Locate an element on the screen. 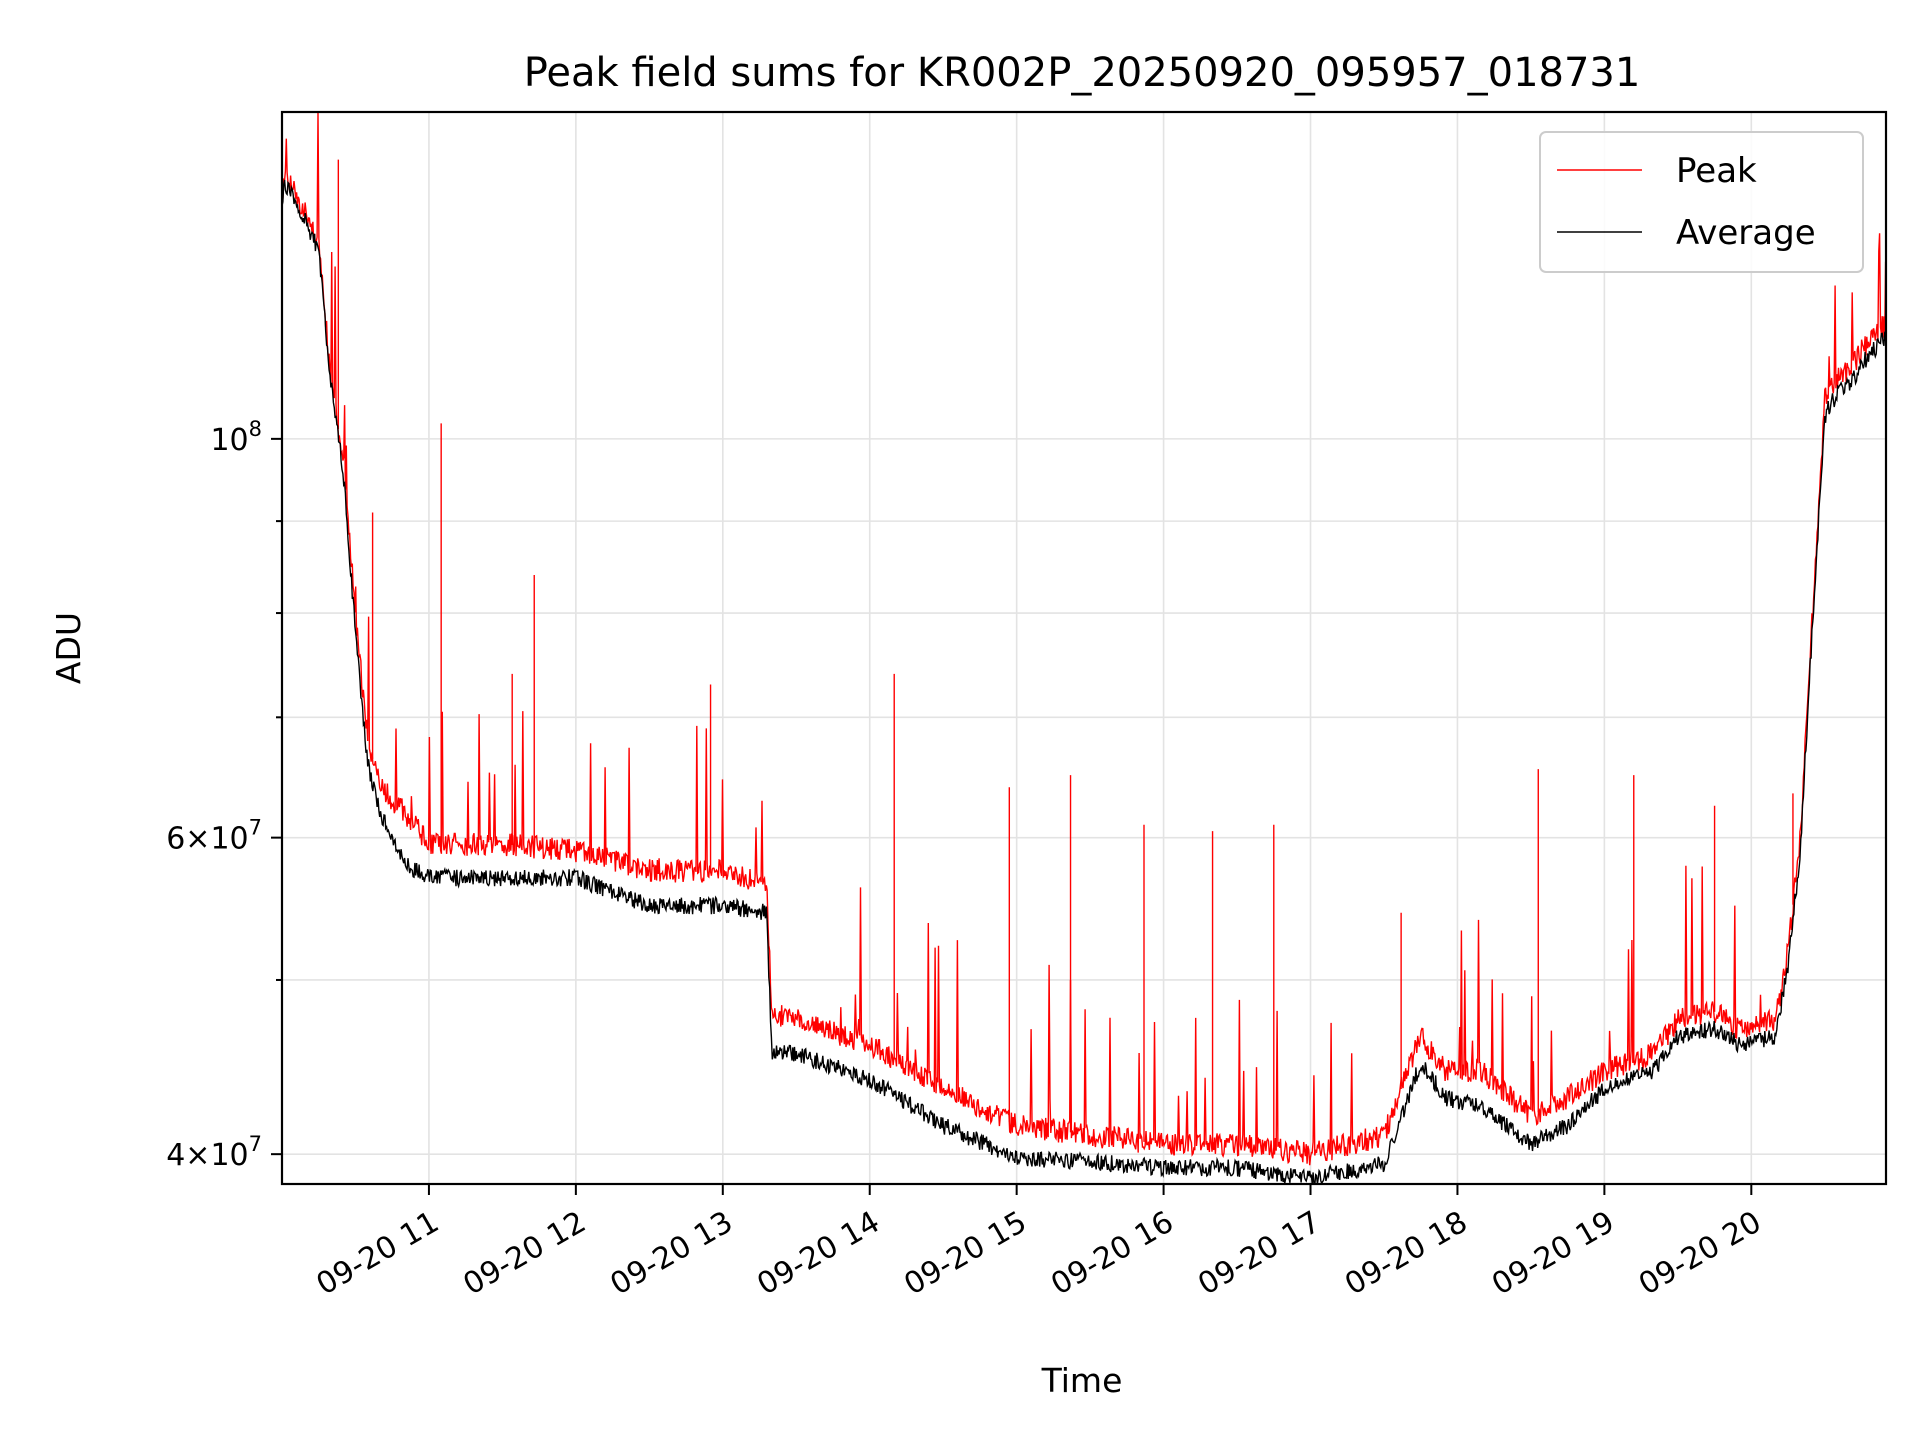 This screenshot has height=1440, width=1920. x-tick-label: 09-20 16 is located at coordinates (1112, 1254).